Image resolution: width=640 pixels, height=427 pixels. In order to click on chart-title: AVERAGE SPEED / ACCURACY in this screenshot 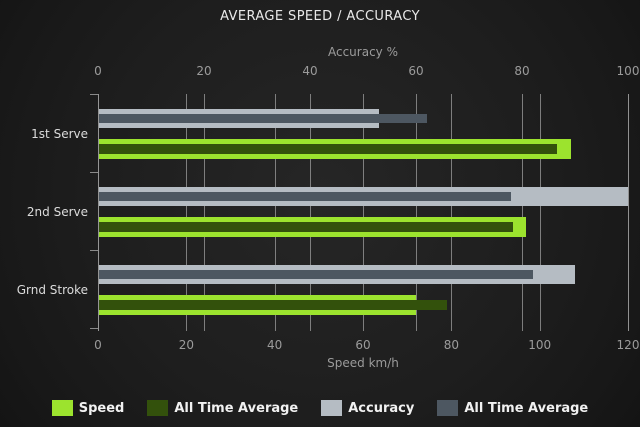, I will do `click(320, 16)`.